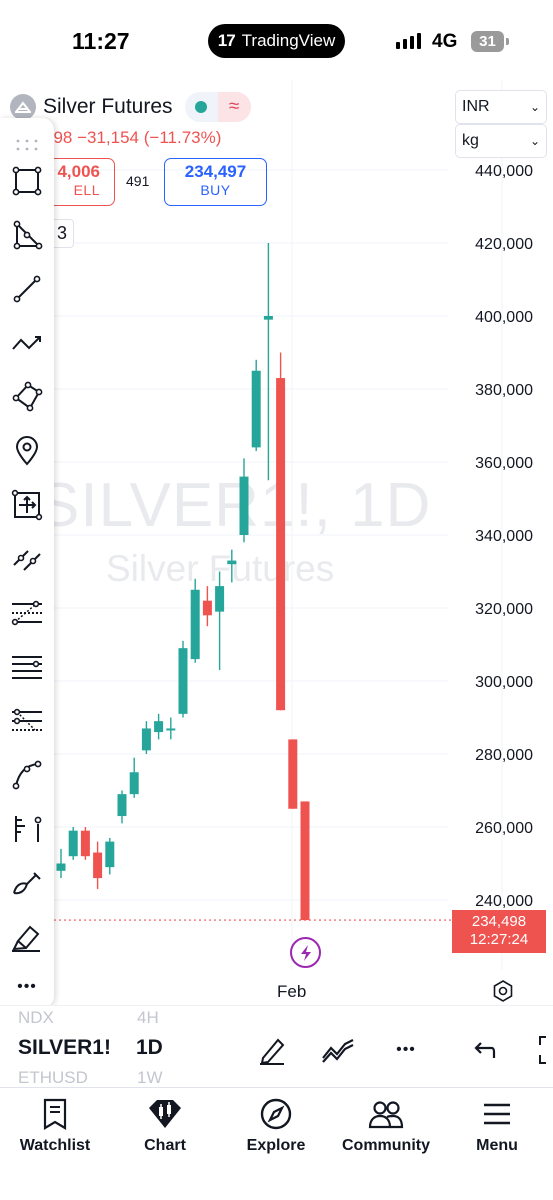 Image resolution: width=553 pixels, height=1200 pixels. Describe the element at coordinates (470, 140) in the screenshot. I see `unit-value: kg` at that location.